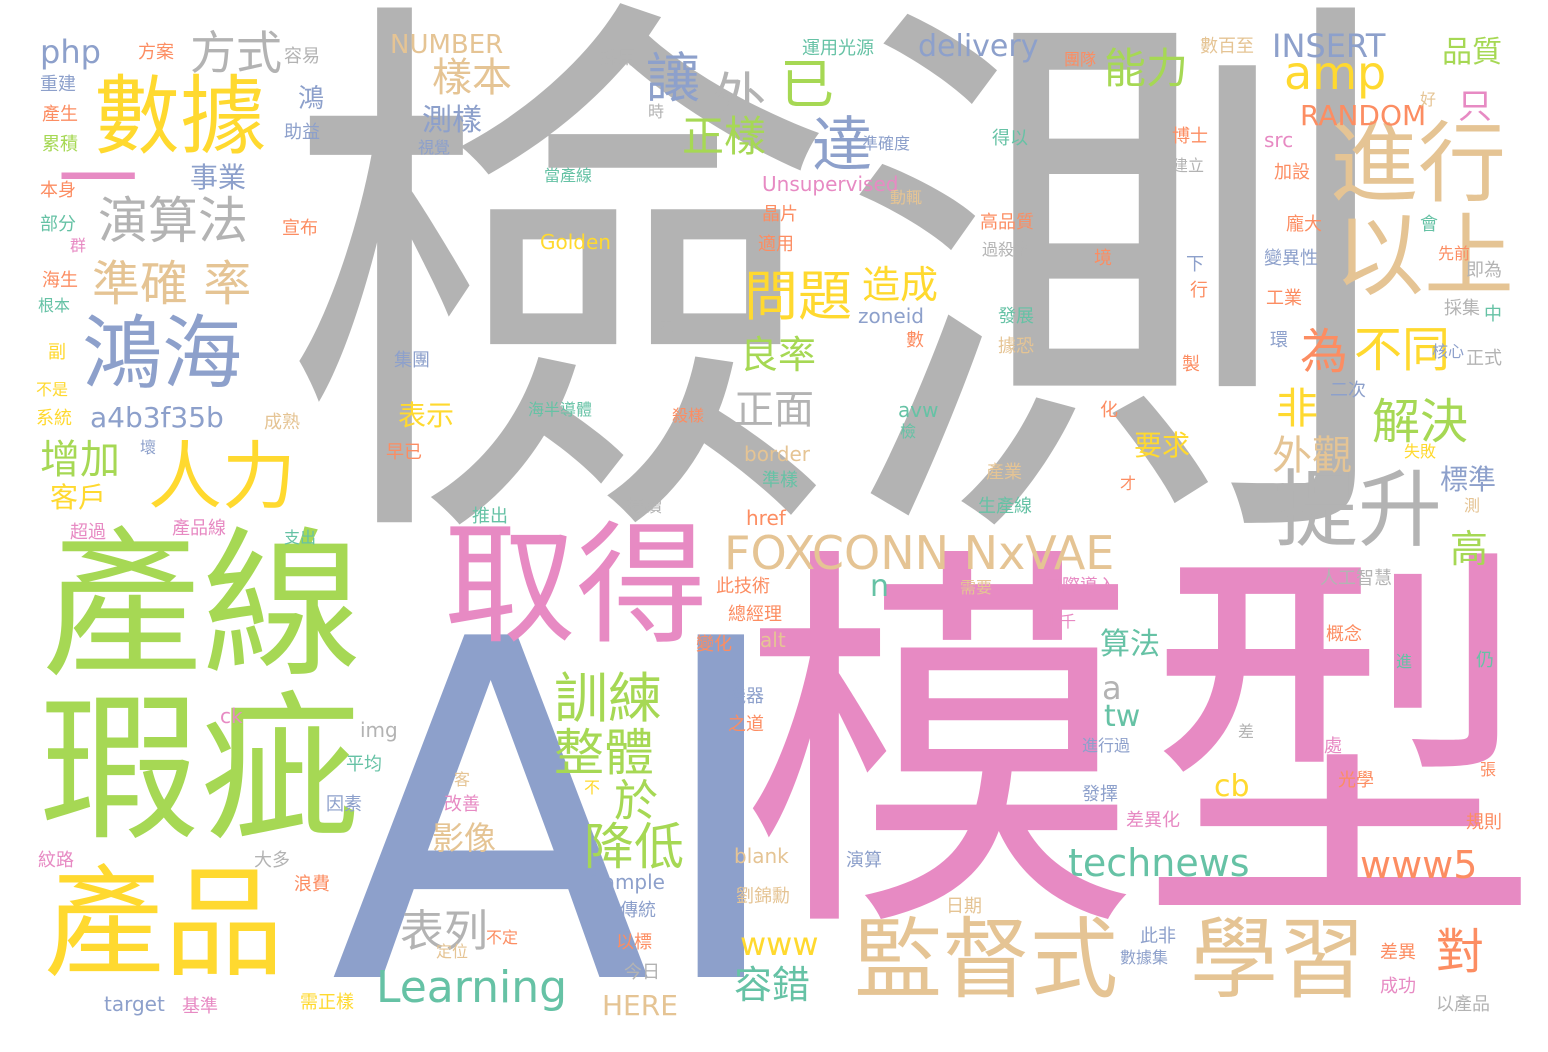 The width and height of the screenshot is (1548, 1052). Describe the element at coordinates (1356, 780) in the screenshot. I see `word-174: 光學` at that location.